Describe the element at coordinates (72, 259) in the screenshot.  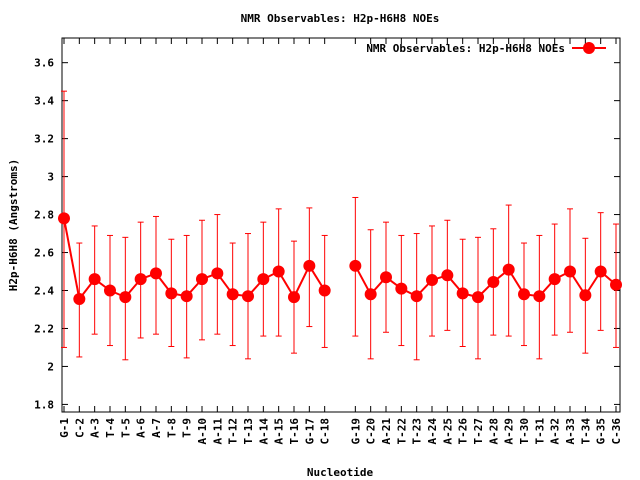
I see `series-line-segment` at that location.